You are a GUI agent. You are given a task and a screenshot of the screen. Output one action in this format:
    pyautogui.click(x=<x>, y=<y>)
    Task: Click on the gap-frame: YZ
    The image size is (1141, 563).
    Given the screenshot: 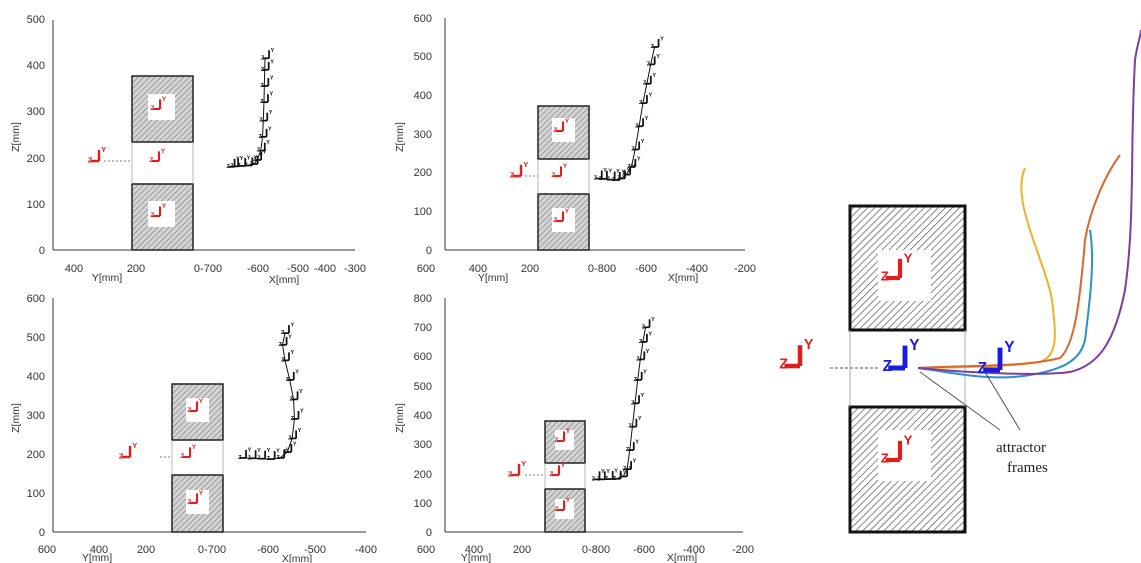 What is the action you would take?
    pyautogui.click(x=559, y=171)
    